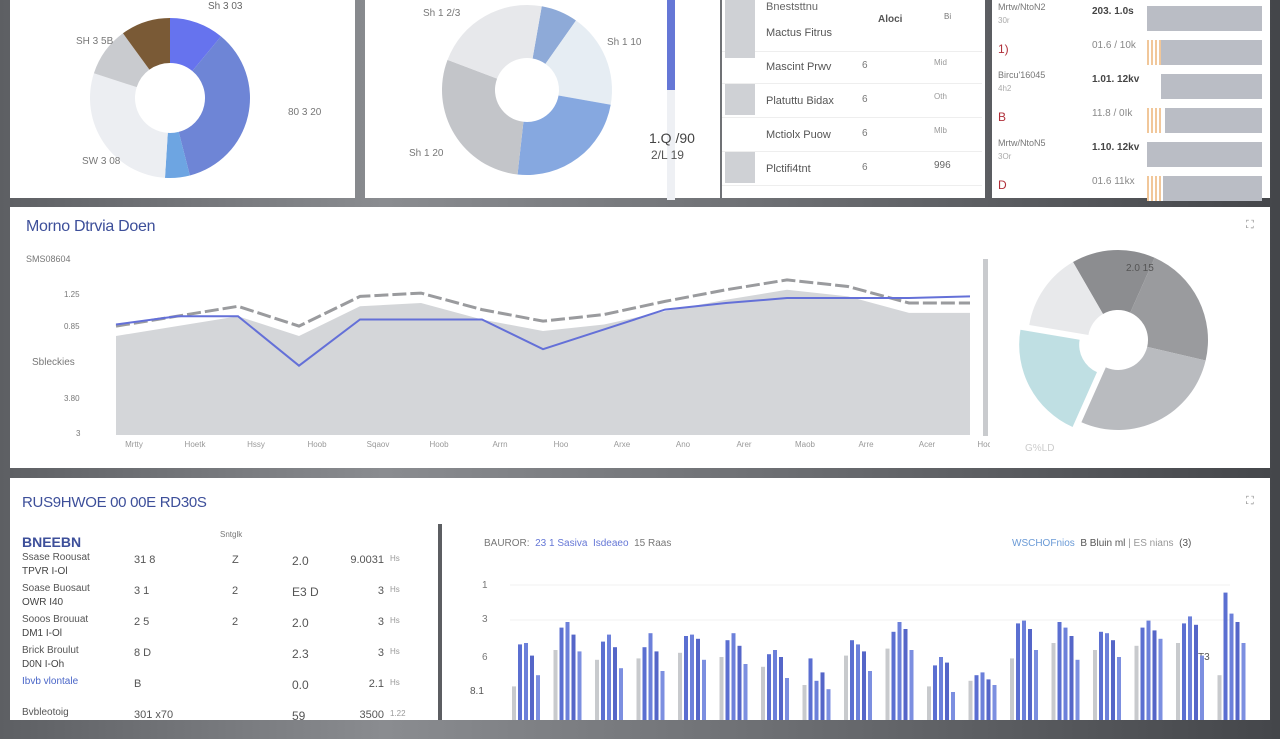  I want to click on bar-list-row: B 11.8 / 0Ik, so click(1132, 121).